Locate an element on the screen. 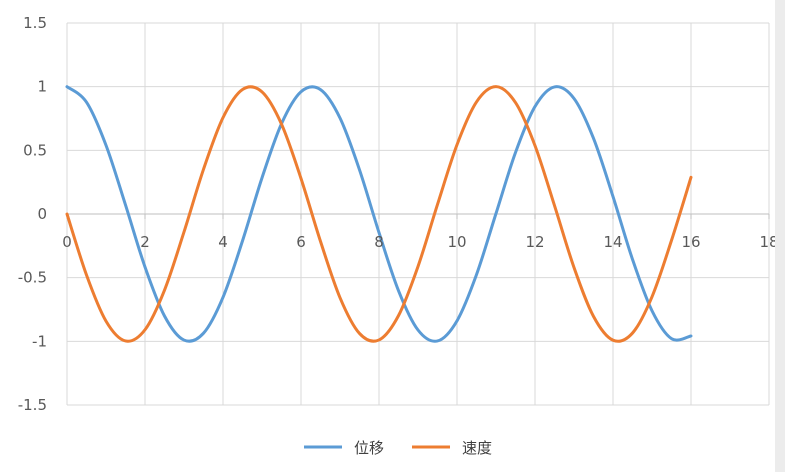 The height and width of the screenshot is (472, 785). x-tick-label: 2 is located at coordinates (145, 242).